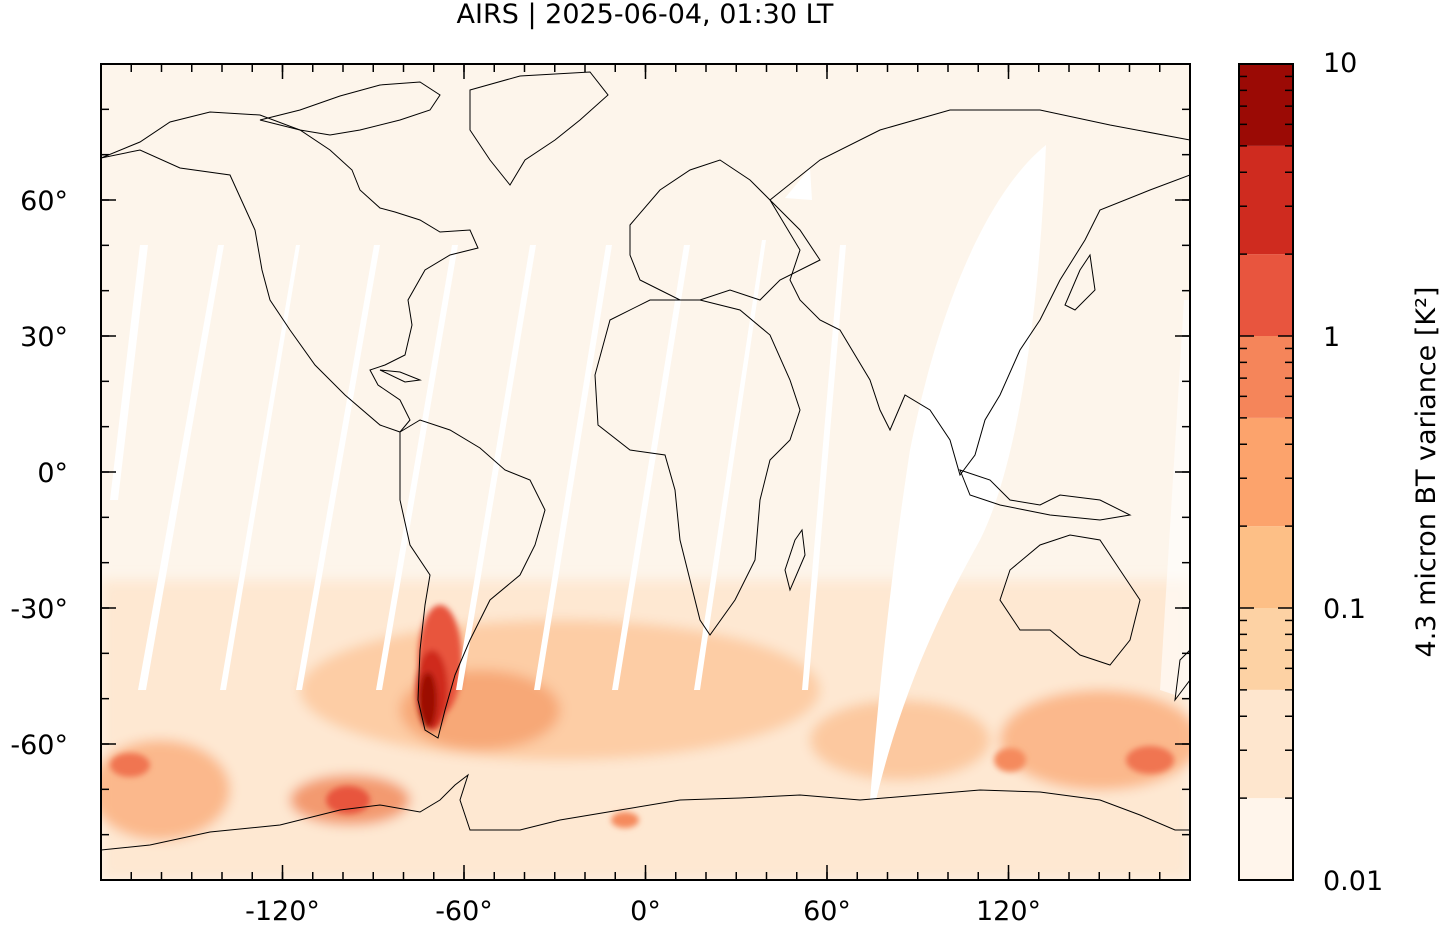 This screenshot has width=1442, height=930. What do you see at coordinates (645, 812) in the screenshot?
I see `coast-antarctica` at bounding box center [645, 812].